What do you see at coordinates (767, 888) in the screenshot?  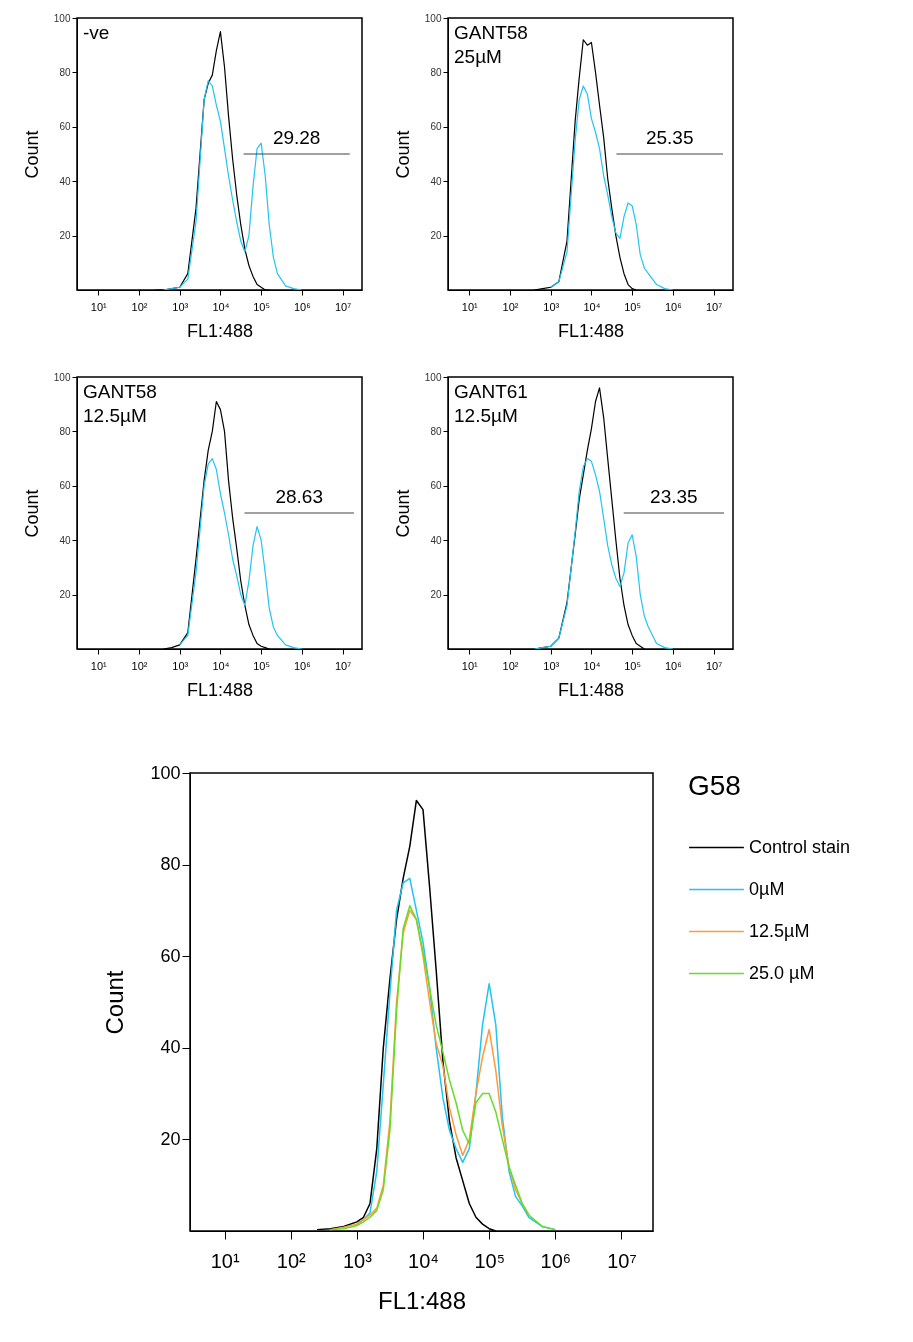 I see `legend-label: 0µM` at bounding box center [767, 888].